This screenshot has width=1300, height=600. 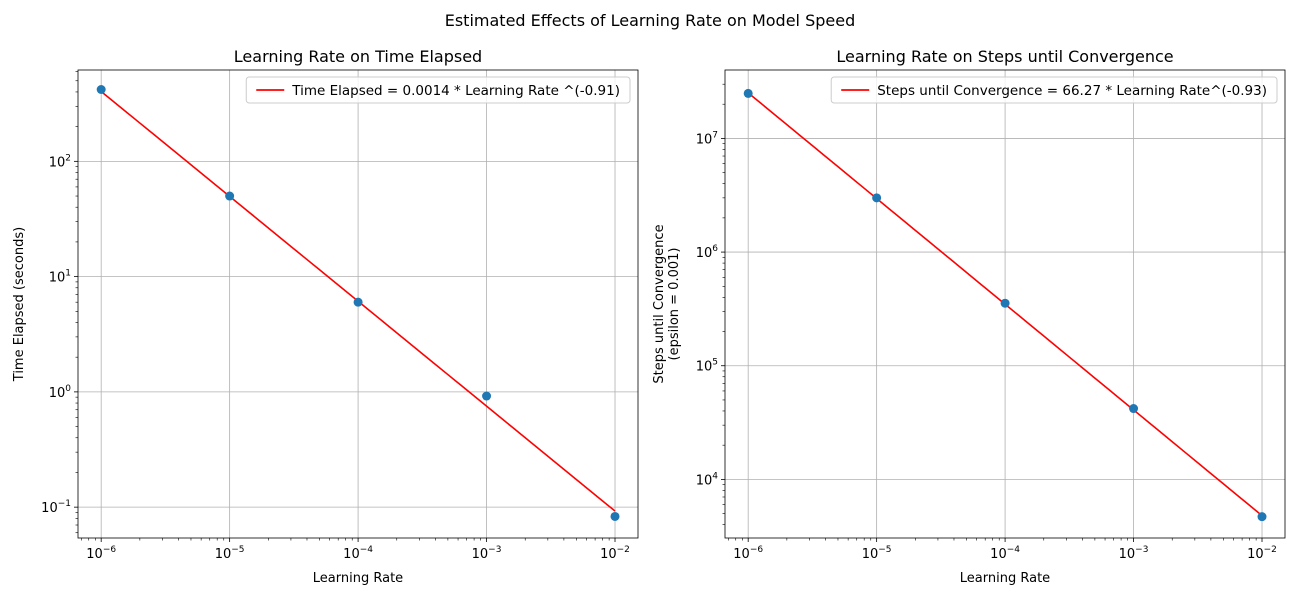 What do you see at coordinates (1004, 56) in the screenshot?
I see `axes-title: Learning Rate on Steps until Convergence` at bounding box center [1004, 56].